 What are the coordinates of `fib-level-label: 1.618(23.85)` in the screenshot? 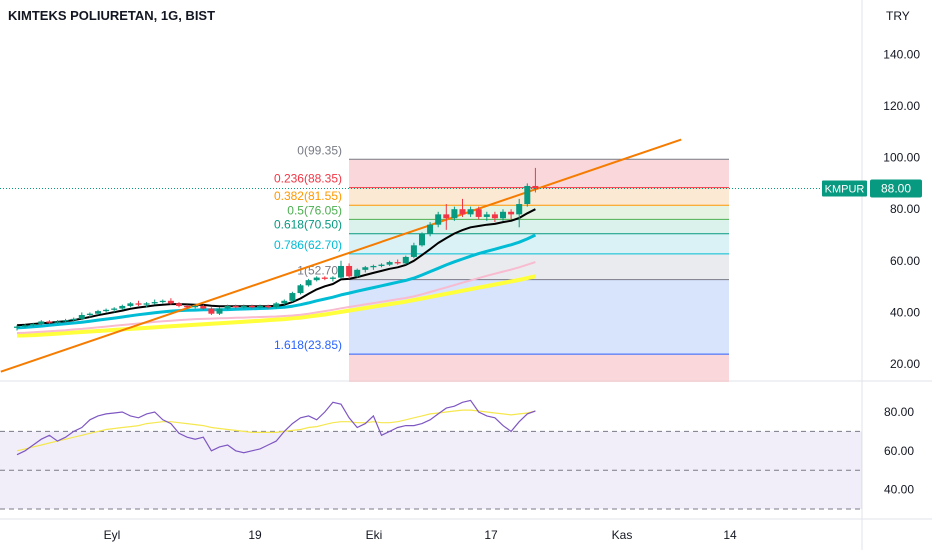 It's located at (308, 345).